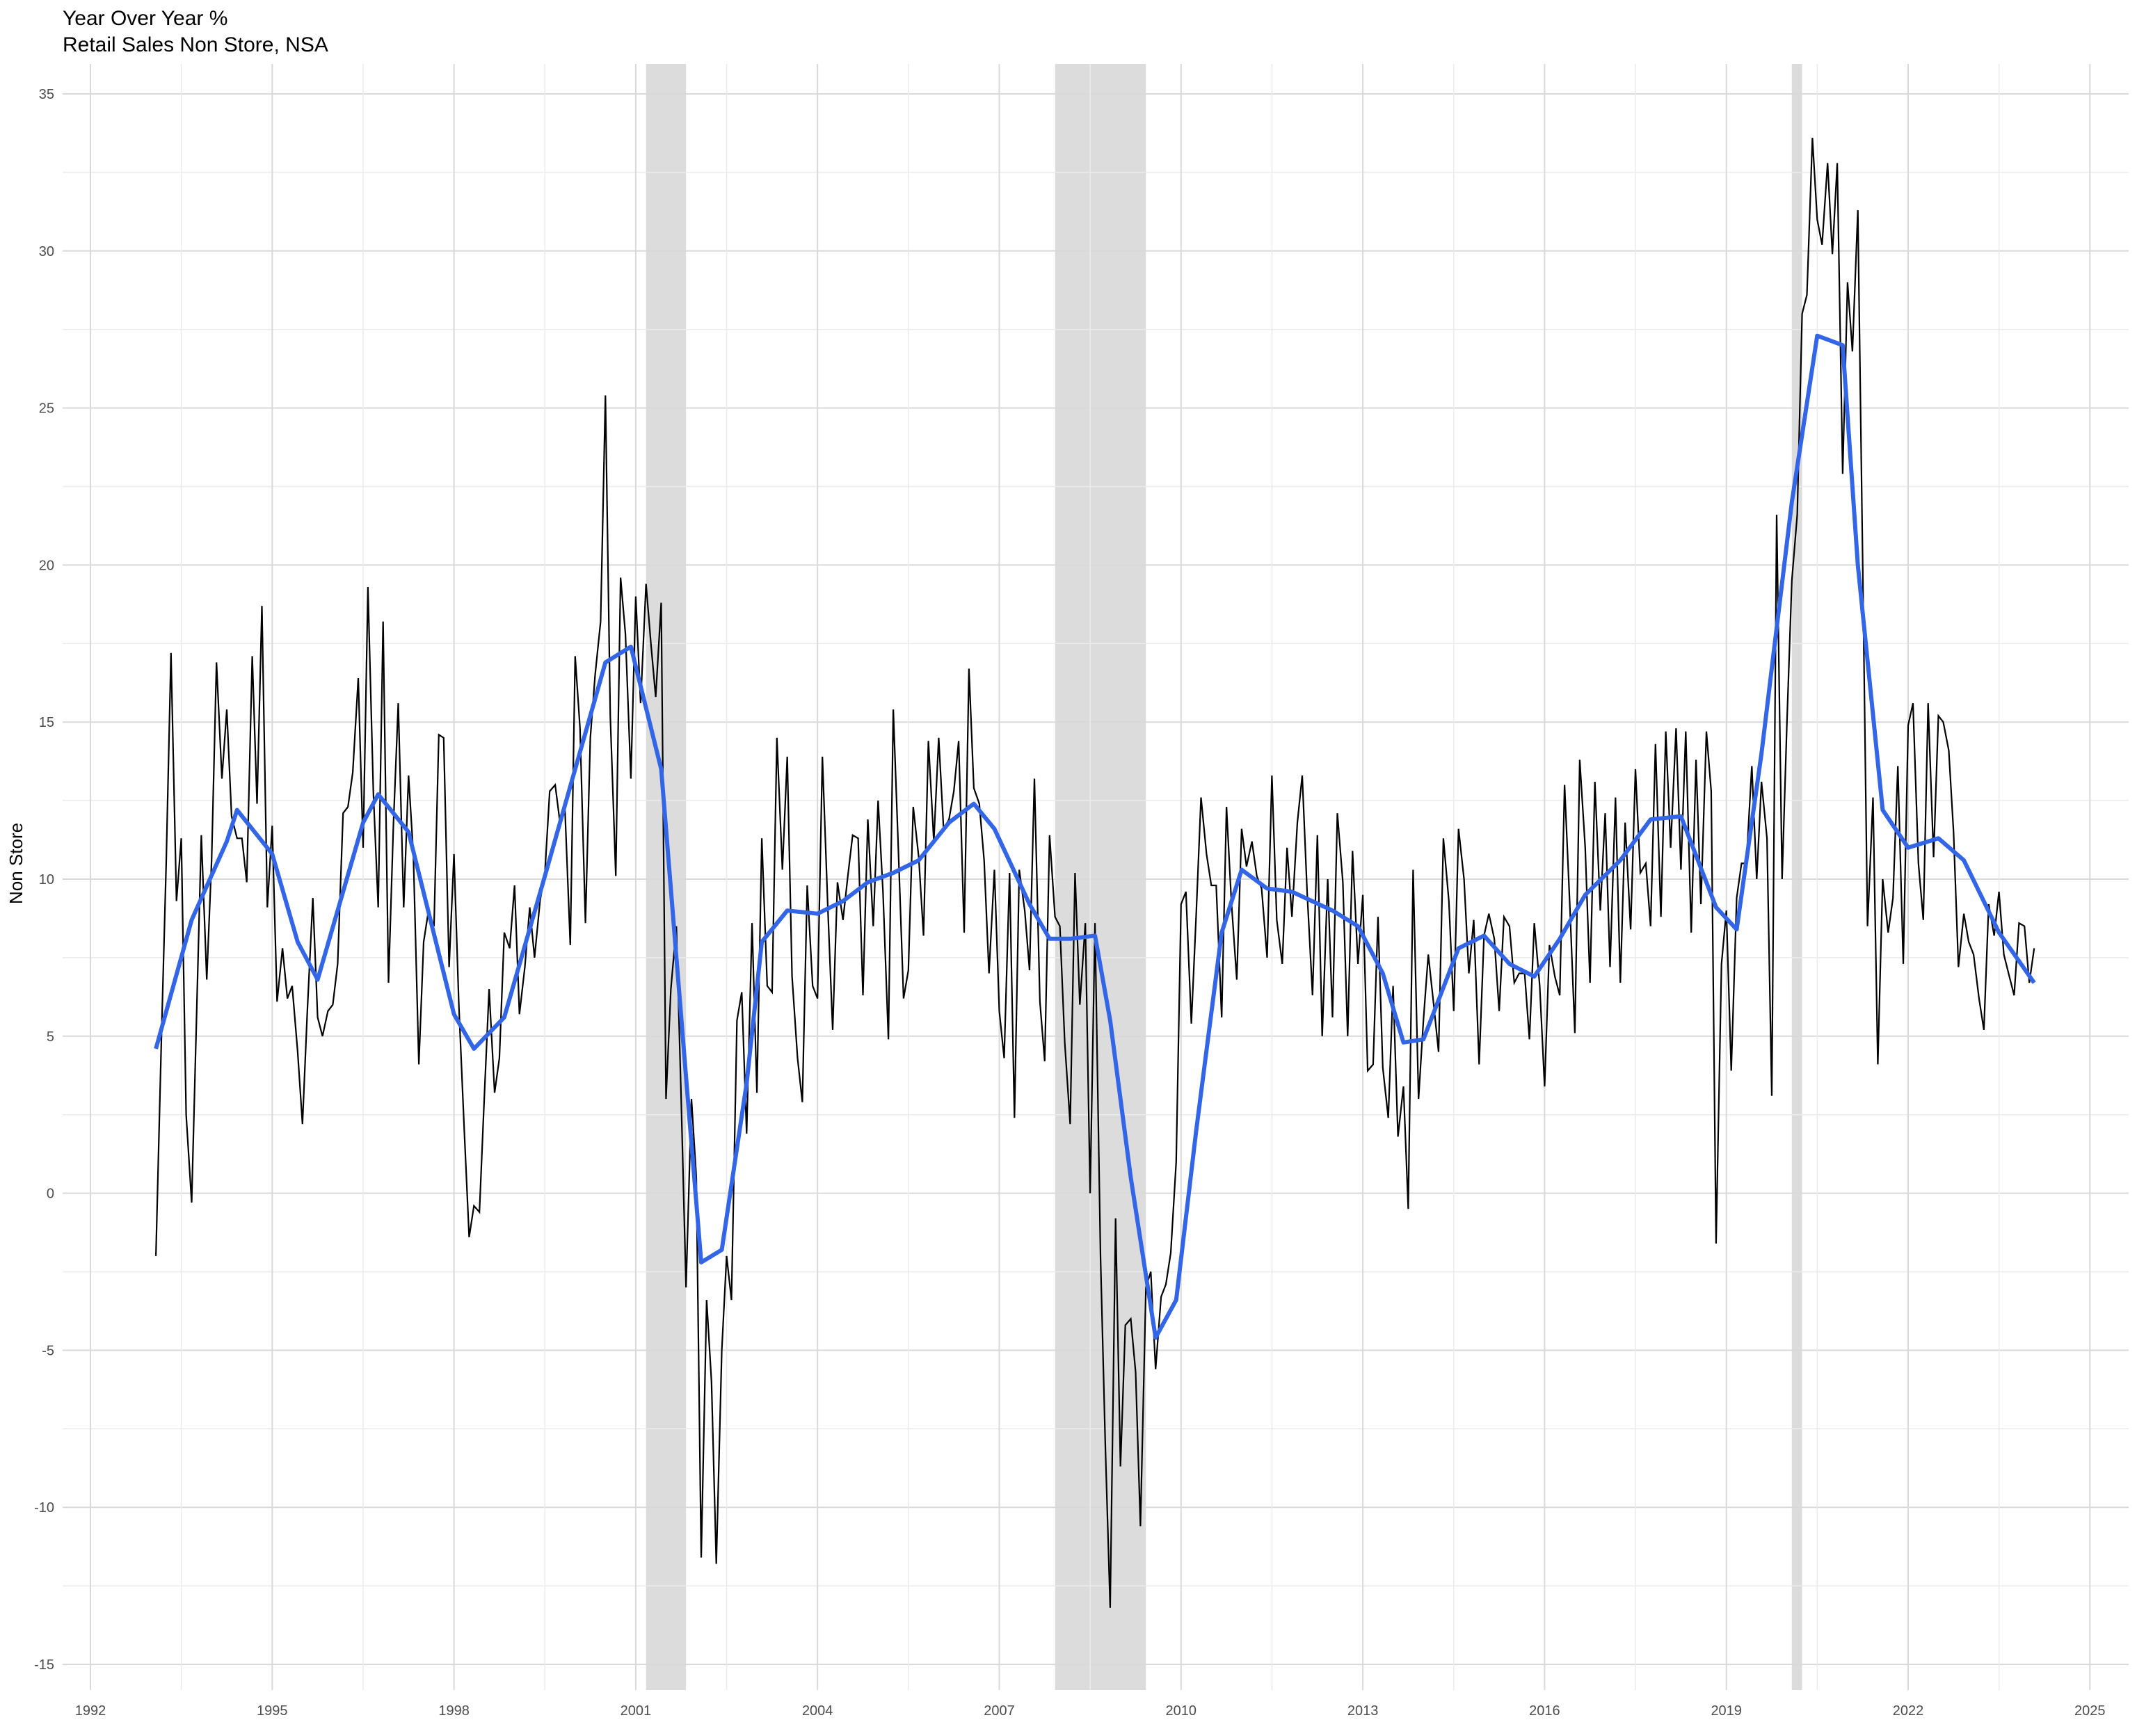  What do you see at coordinates (1726, 1711) in the screenshot?
I see `x-tick-label: 2019` at bounding box center [1726, 1711].